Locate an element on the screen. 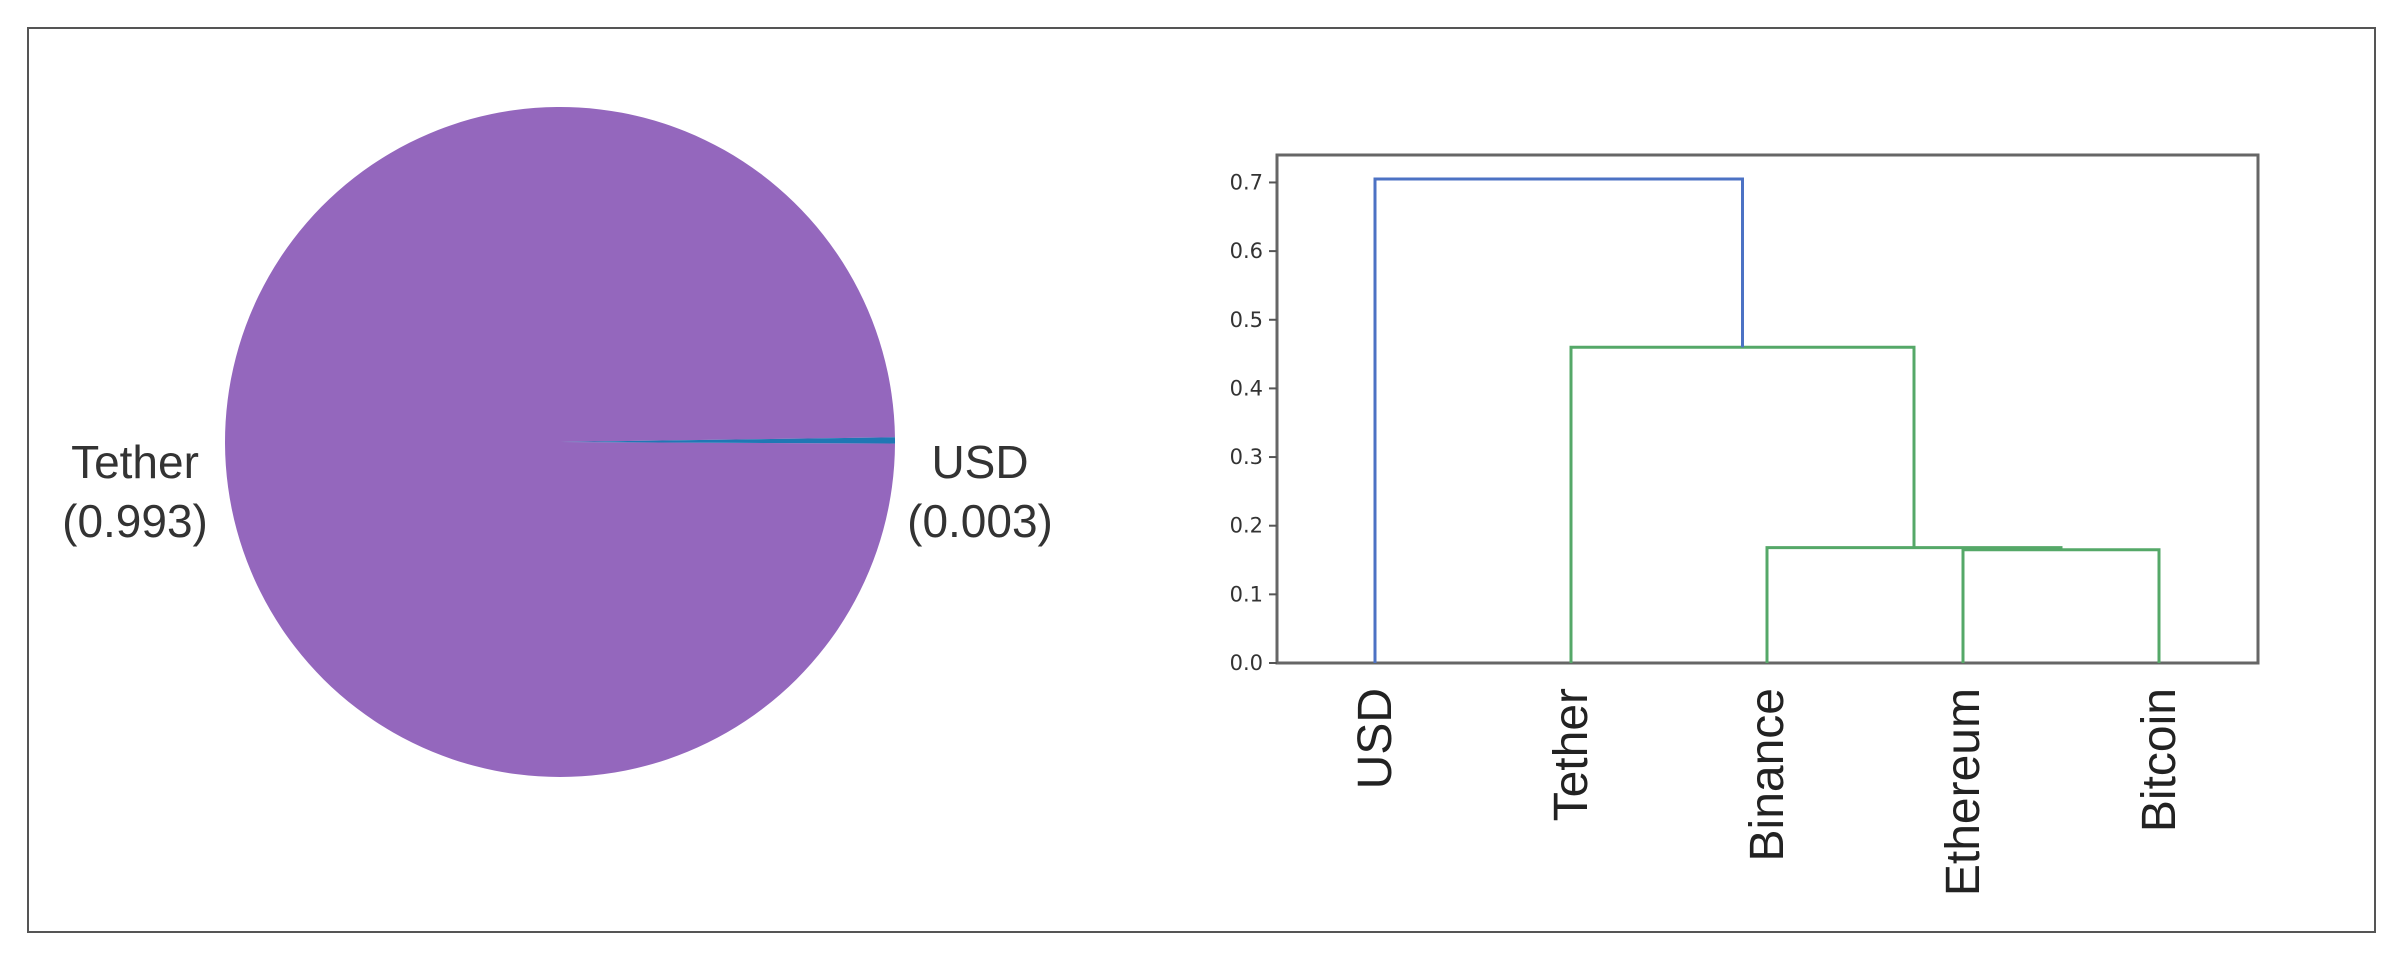  dendrogram-leaf-labels: USD Tether Binance Ethereum Bitcoin is located at coordinates (1767, 792).